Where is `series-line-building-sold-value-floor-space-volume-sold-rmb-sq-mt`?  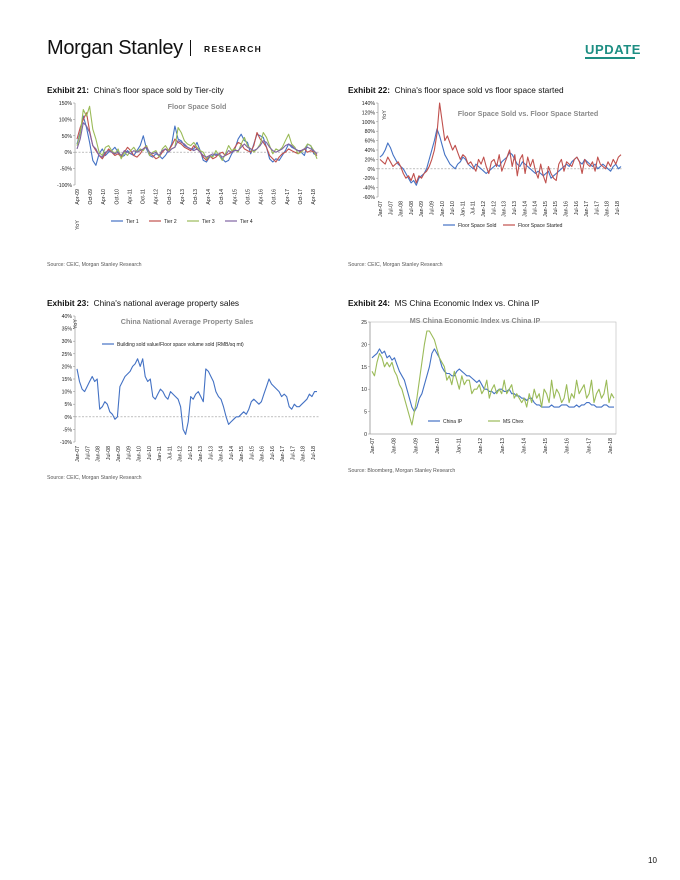
series-line-building-sold-value-floor-space-volume-sold-rmb-sq-mt is located at coordinates (196, 396).